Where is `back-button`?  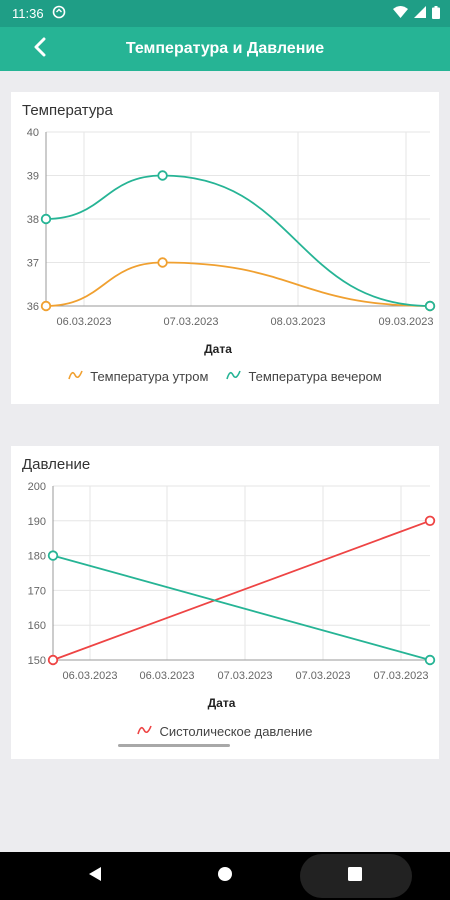
back-button is located at coordinates (40, 49).